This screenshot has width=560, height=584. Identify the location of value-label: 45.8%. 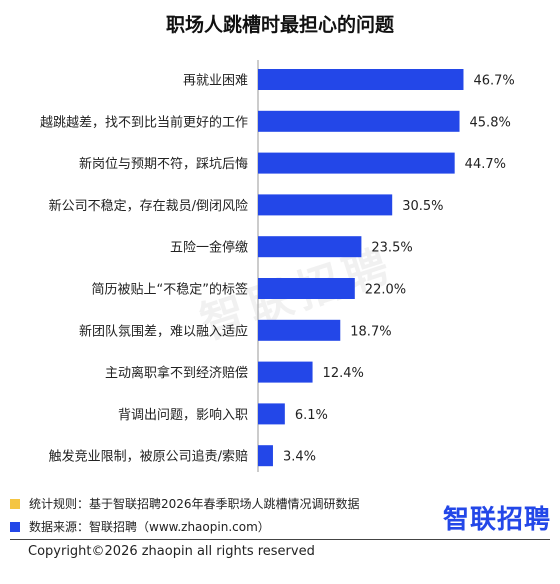
(490, 122).